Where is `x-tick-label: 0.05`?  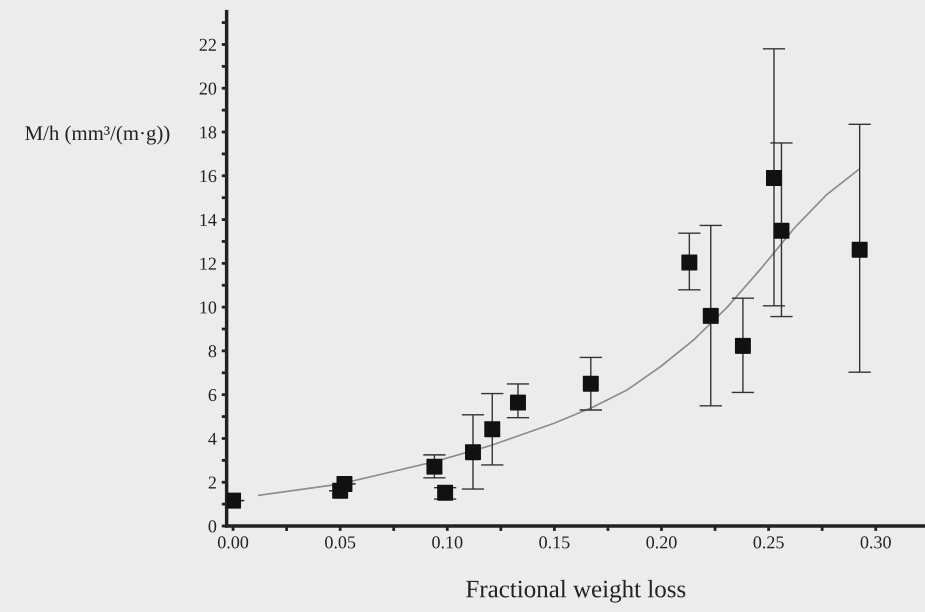
x-tick-label: 0.05 is located at coordinates (340, 542).